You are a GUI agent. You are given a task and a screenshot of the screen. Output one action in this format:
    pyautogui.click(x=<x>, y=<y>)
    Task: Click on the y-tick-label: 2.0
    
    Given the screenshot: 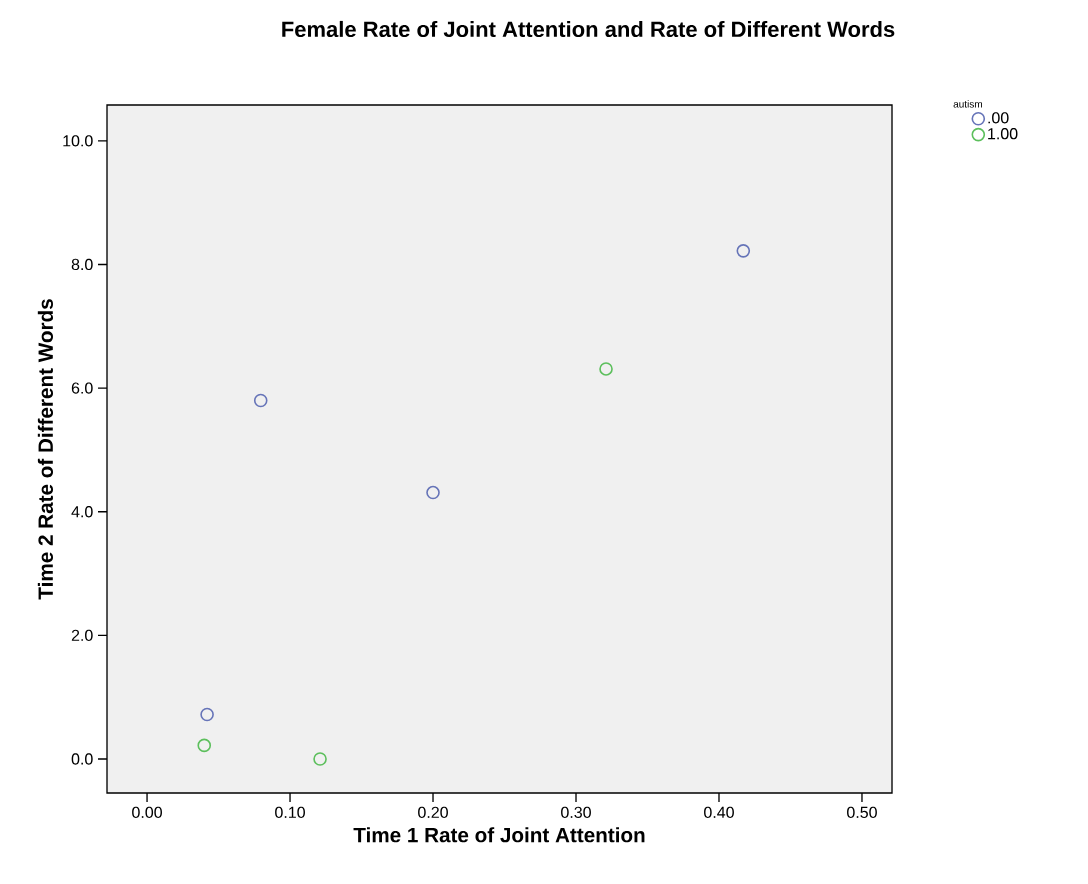 What is the action you would take?
    pyautogui.click(x=82, y=635)
    